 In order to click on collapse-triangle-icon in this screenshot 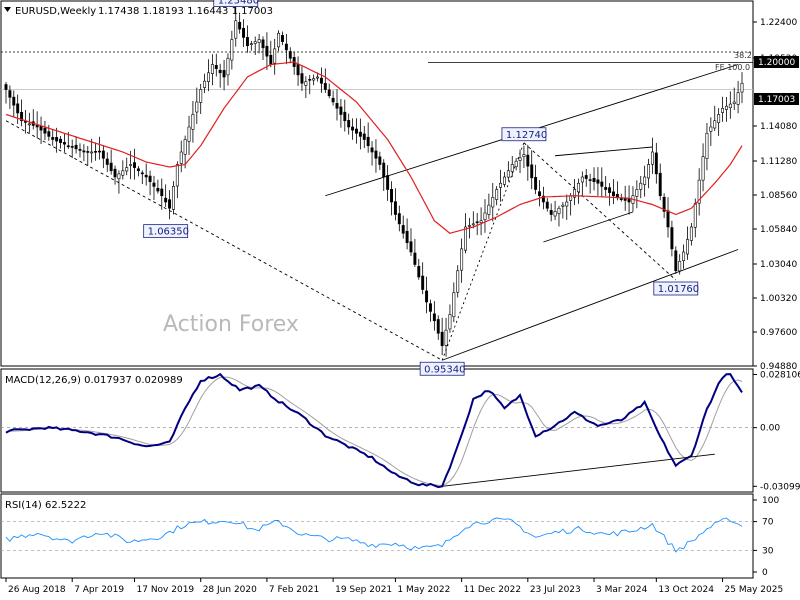, I will do `click(7, 9)`.